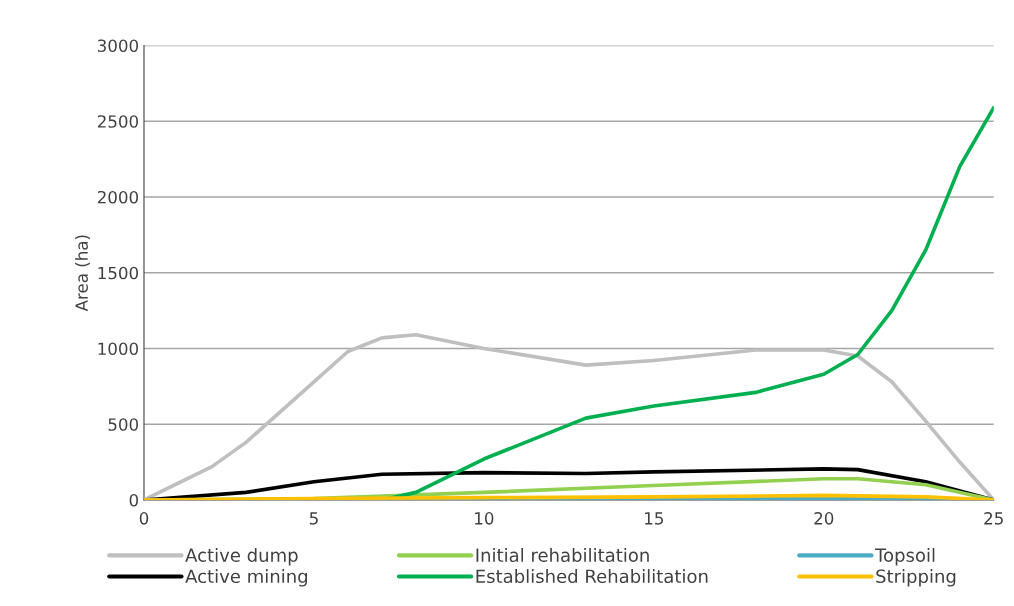  I want to click on x-tick-label: 15, so click(654, 518).